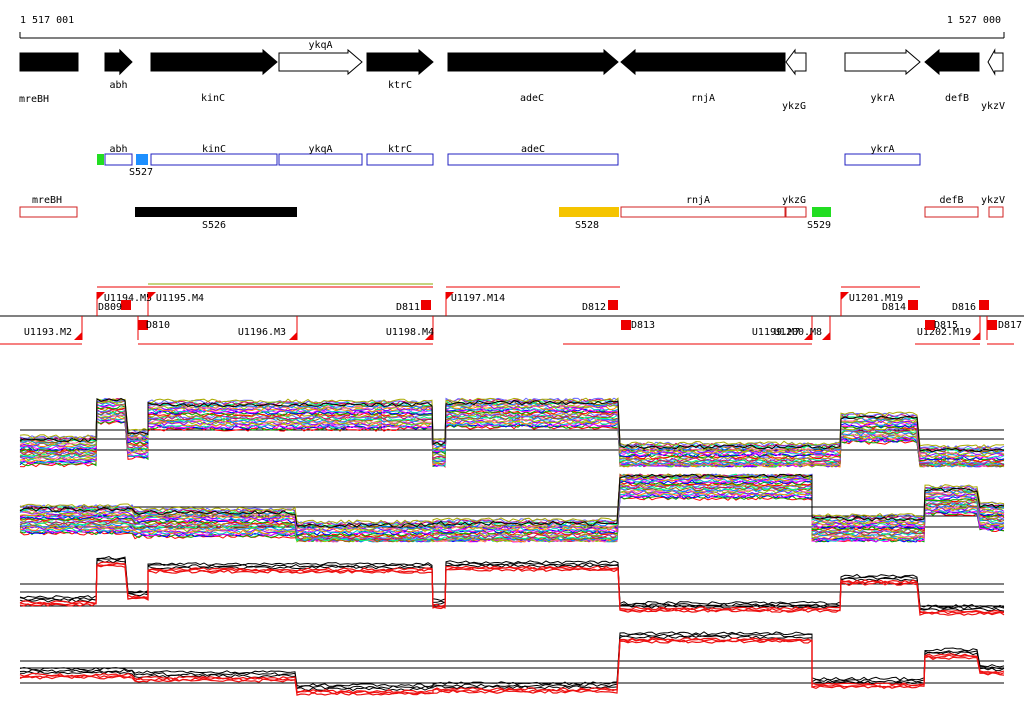  I want to click on reverse-box-rect-ykzG, so click(796, 212).